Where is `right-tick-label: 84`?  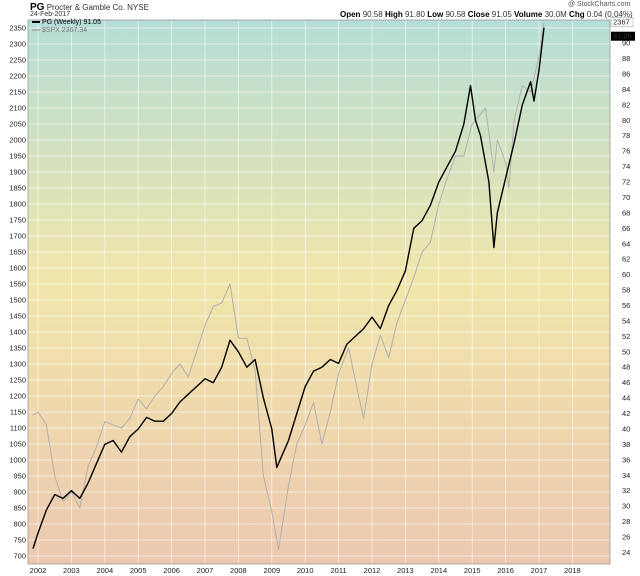 right-tick-label: 84 is located at coordinates (626, 89).